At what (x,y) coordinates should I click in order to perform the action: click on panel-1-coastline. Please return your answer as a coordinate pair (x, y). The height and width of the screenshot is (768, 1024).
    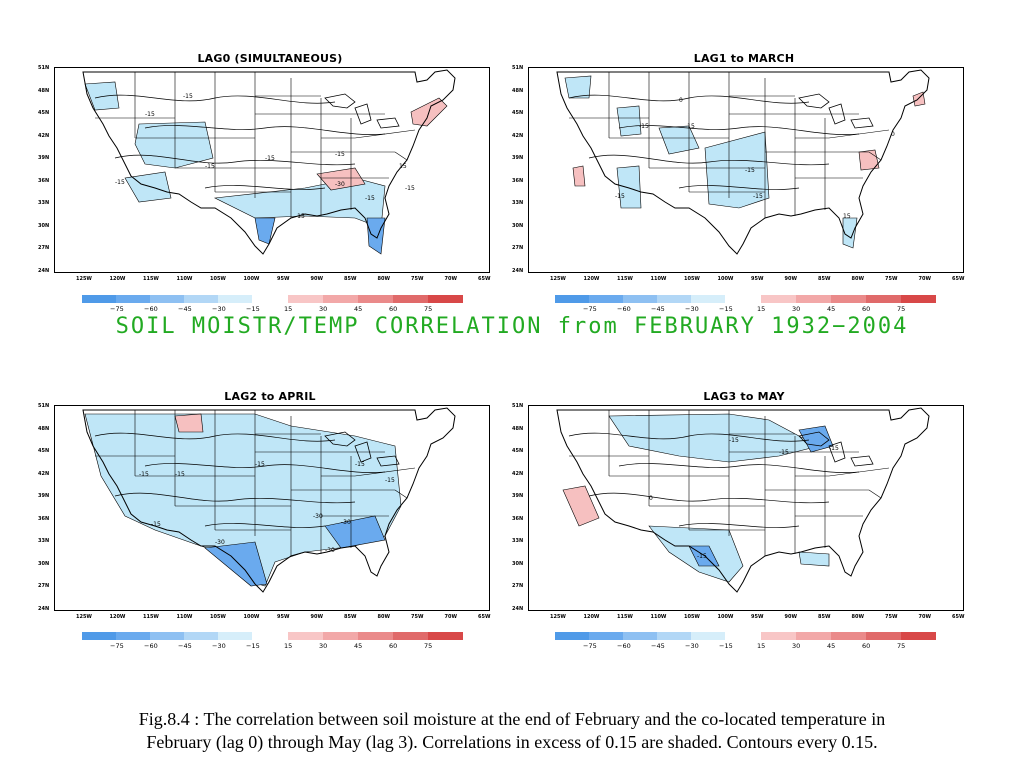
    Looking at the image, I should click on (743, 162).